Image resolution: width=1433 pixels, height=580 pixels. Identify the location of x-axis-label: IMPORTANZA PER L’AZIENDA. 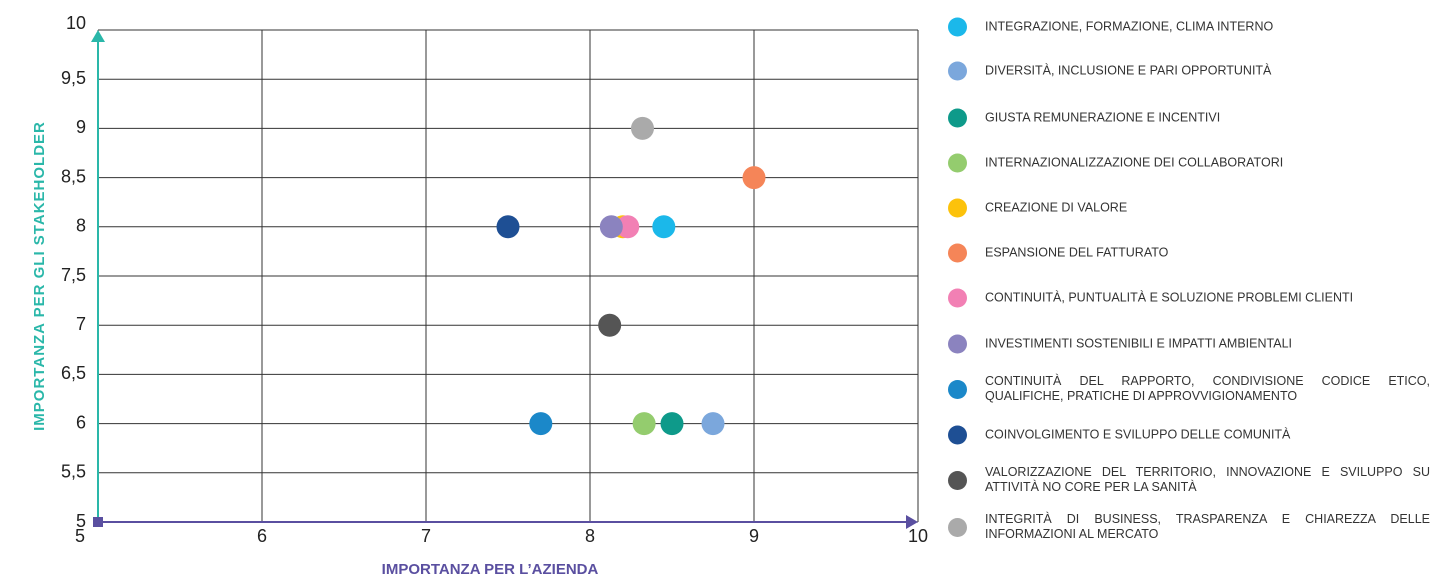
(490, 569).